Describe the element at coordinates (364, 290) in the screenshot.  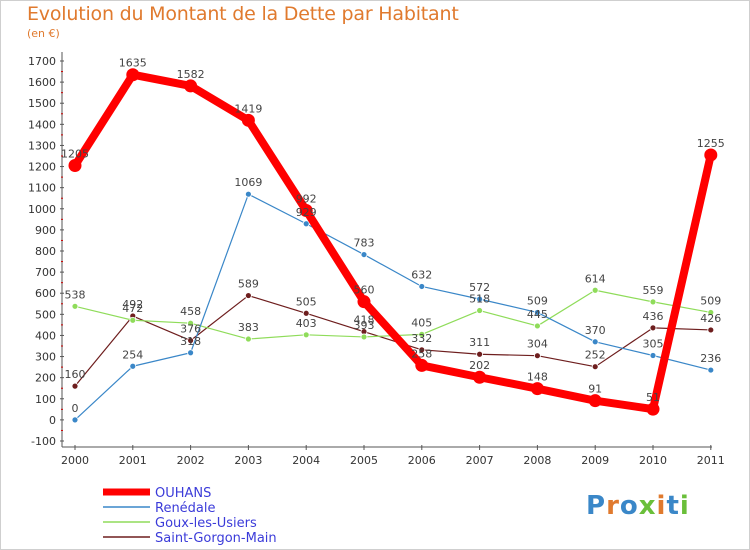
I see `data-label: 560` at that location.